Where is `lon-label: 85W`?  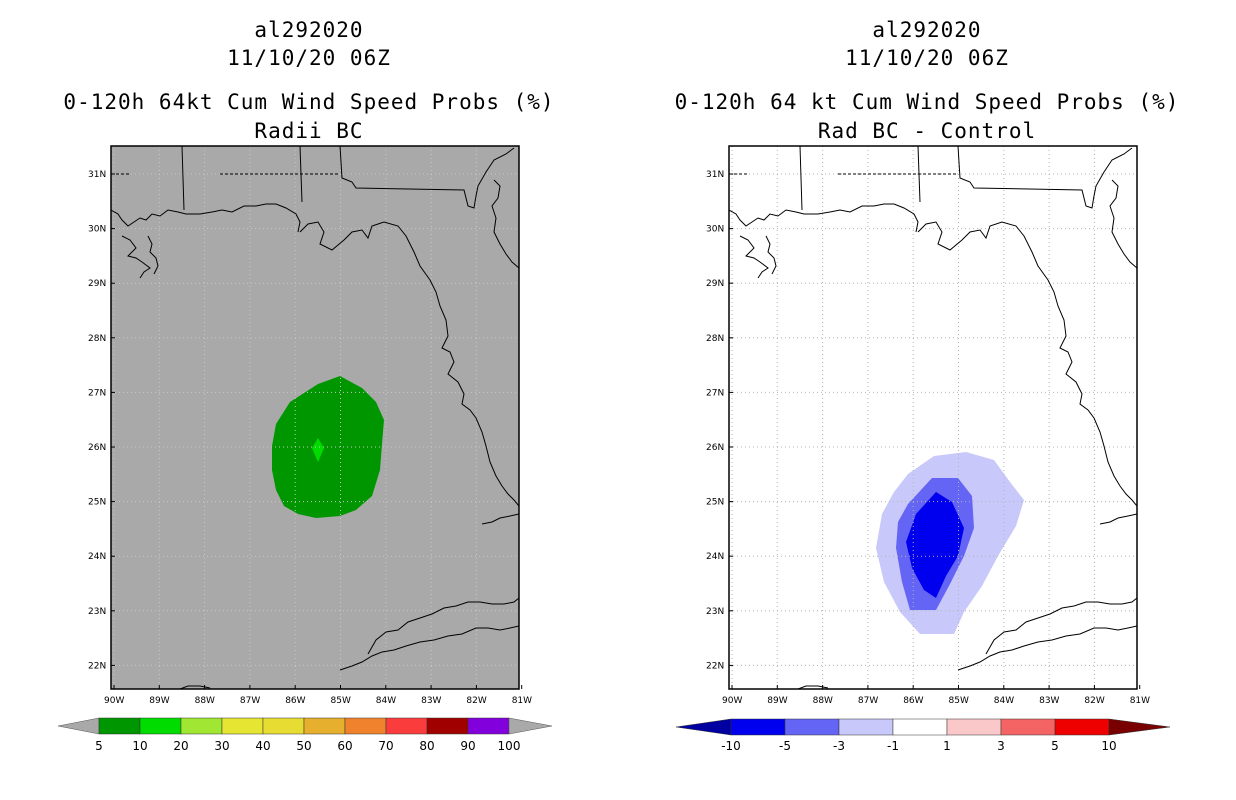
lon-label: 85W is located at coordinates (959, 701).